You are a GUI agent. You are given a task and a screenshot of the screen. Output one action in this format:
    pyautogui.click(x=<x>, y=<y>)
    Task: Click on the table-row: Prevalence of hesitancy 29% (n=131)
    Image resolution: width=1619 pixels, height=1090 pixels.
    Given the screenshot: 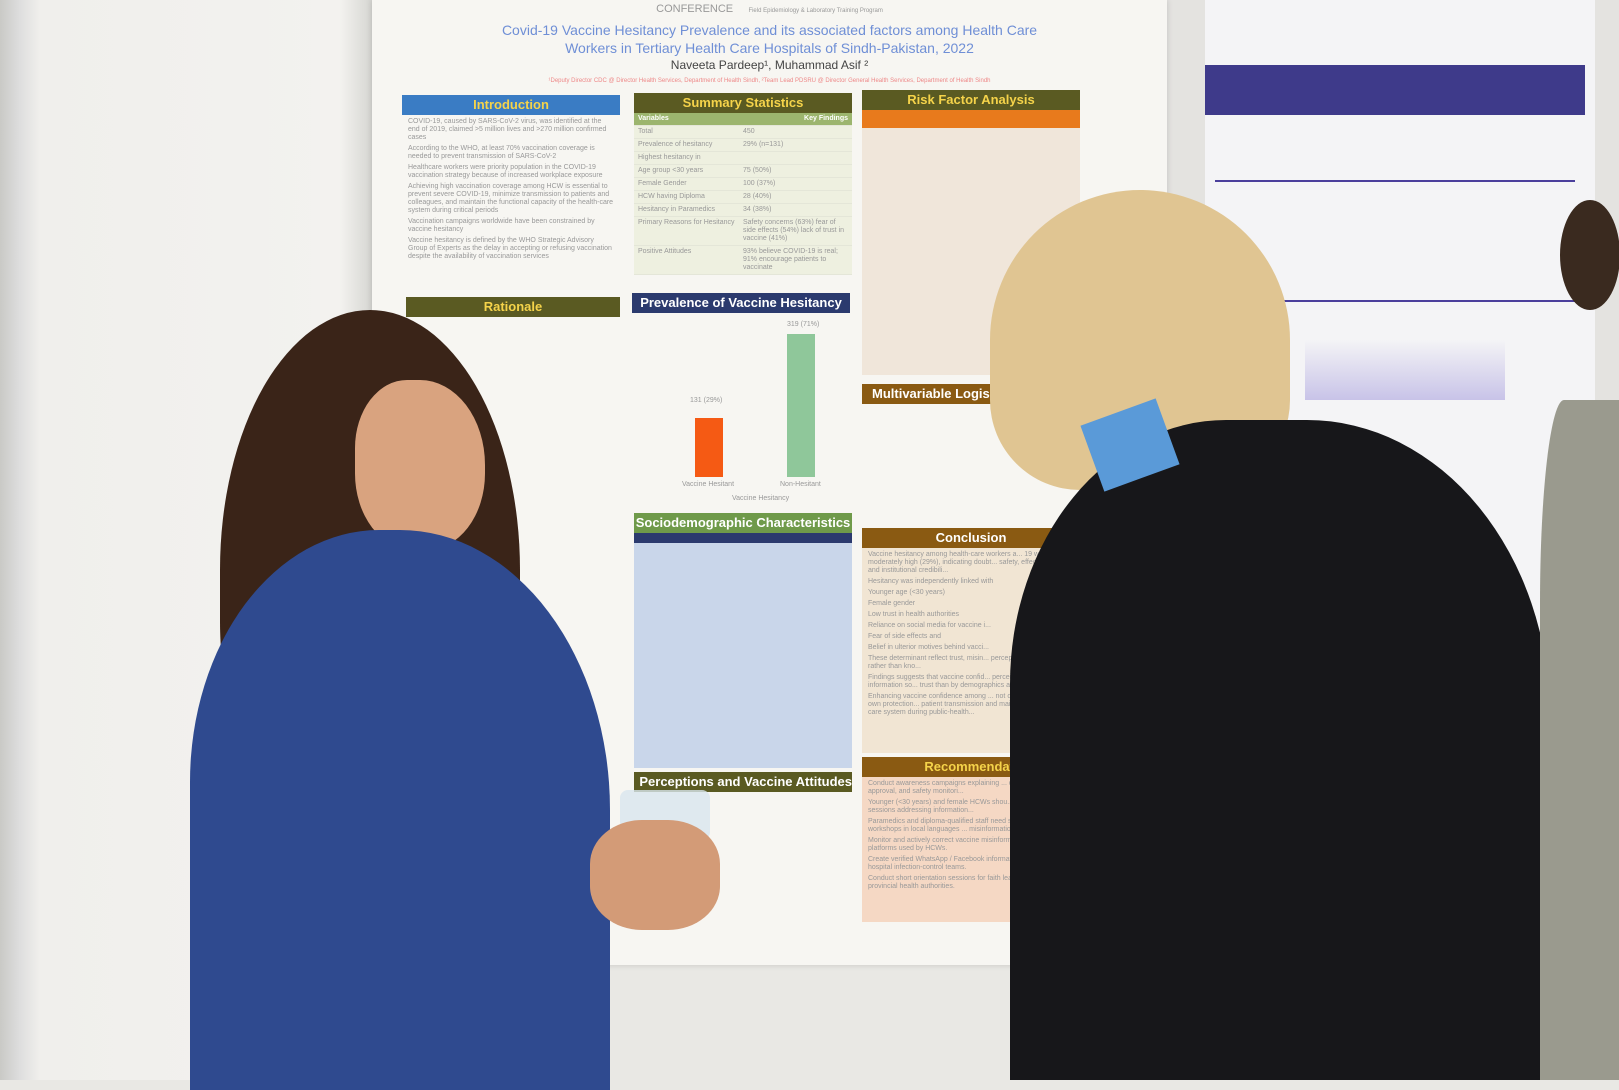 What is the action you would take?
    pyautogui.click(x=743, y=145)
    